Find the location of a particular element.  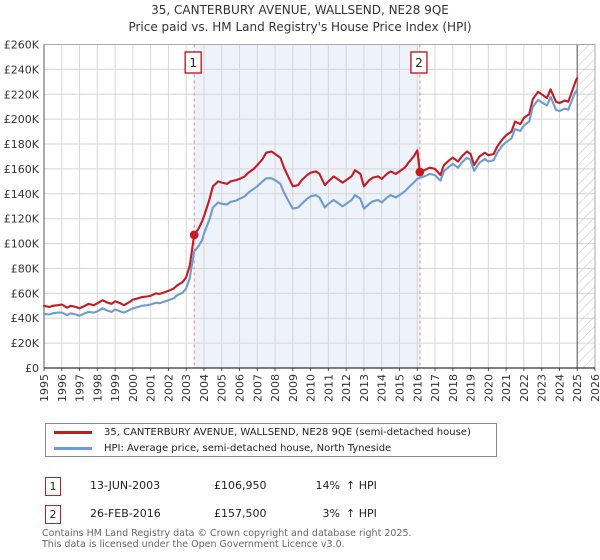

blue-line-swatch is located at coordinates (73, 448).